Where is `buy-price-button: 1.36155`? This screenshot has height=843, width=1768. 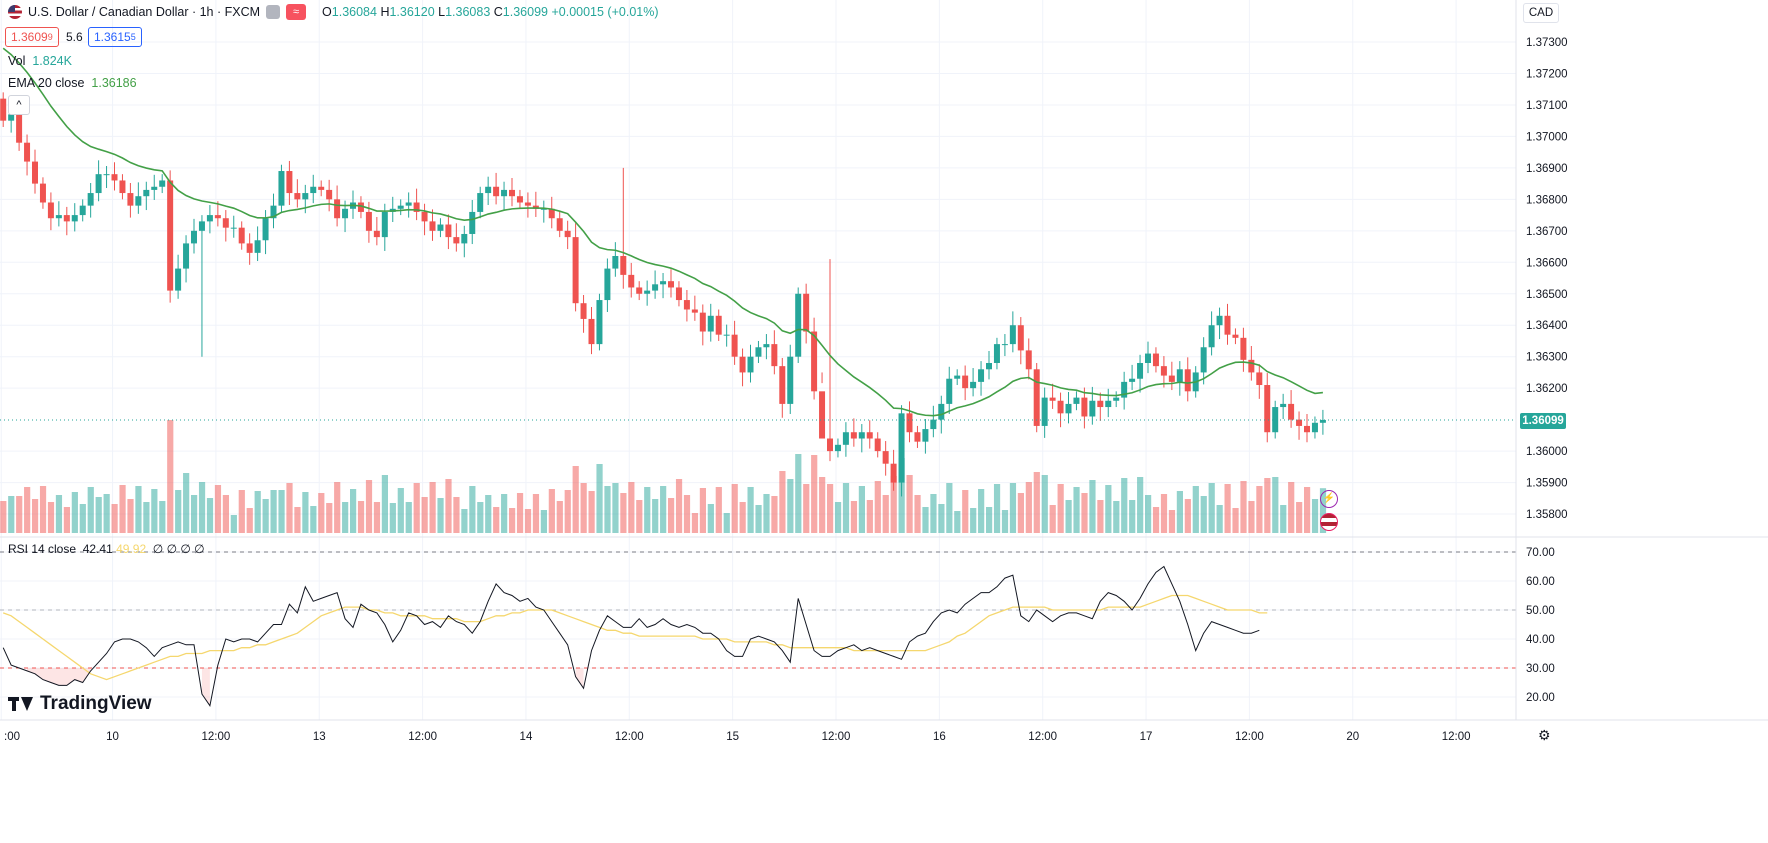 buy-price-button: 1.36155 is located at coordinates (115, 37).